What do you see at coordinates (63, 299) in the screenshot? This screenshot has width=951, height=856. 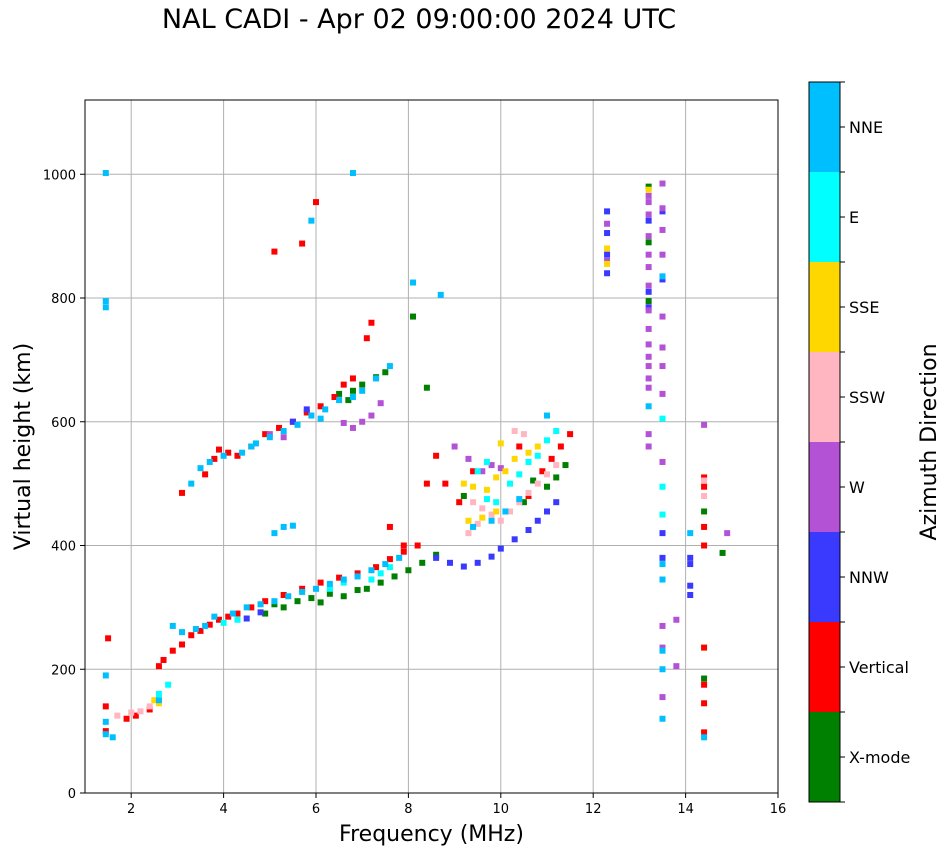 I see `y-tick-label: 800` at bounding box center [63, 299].